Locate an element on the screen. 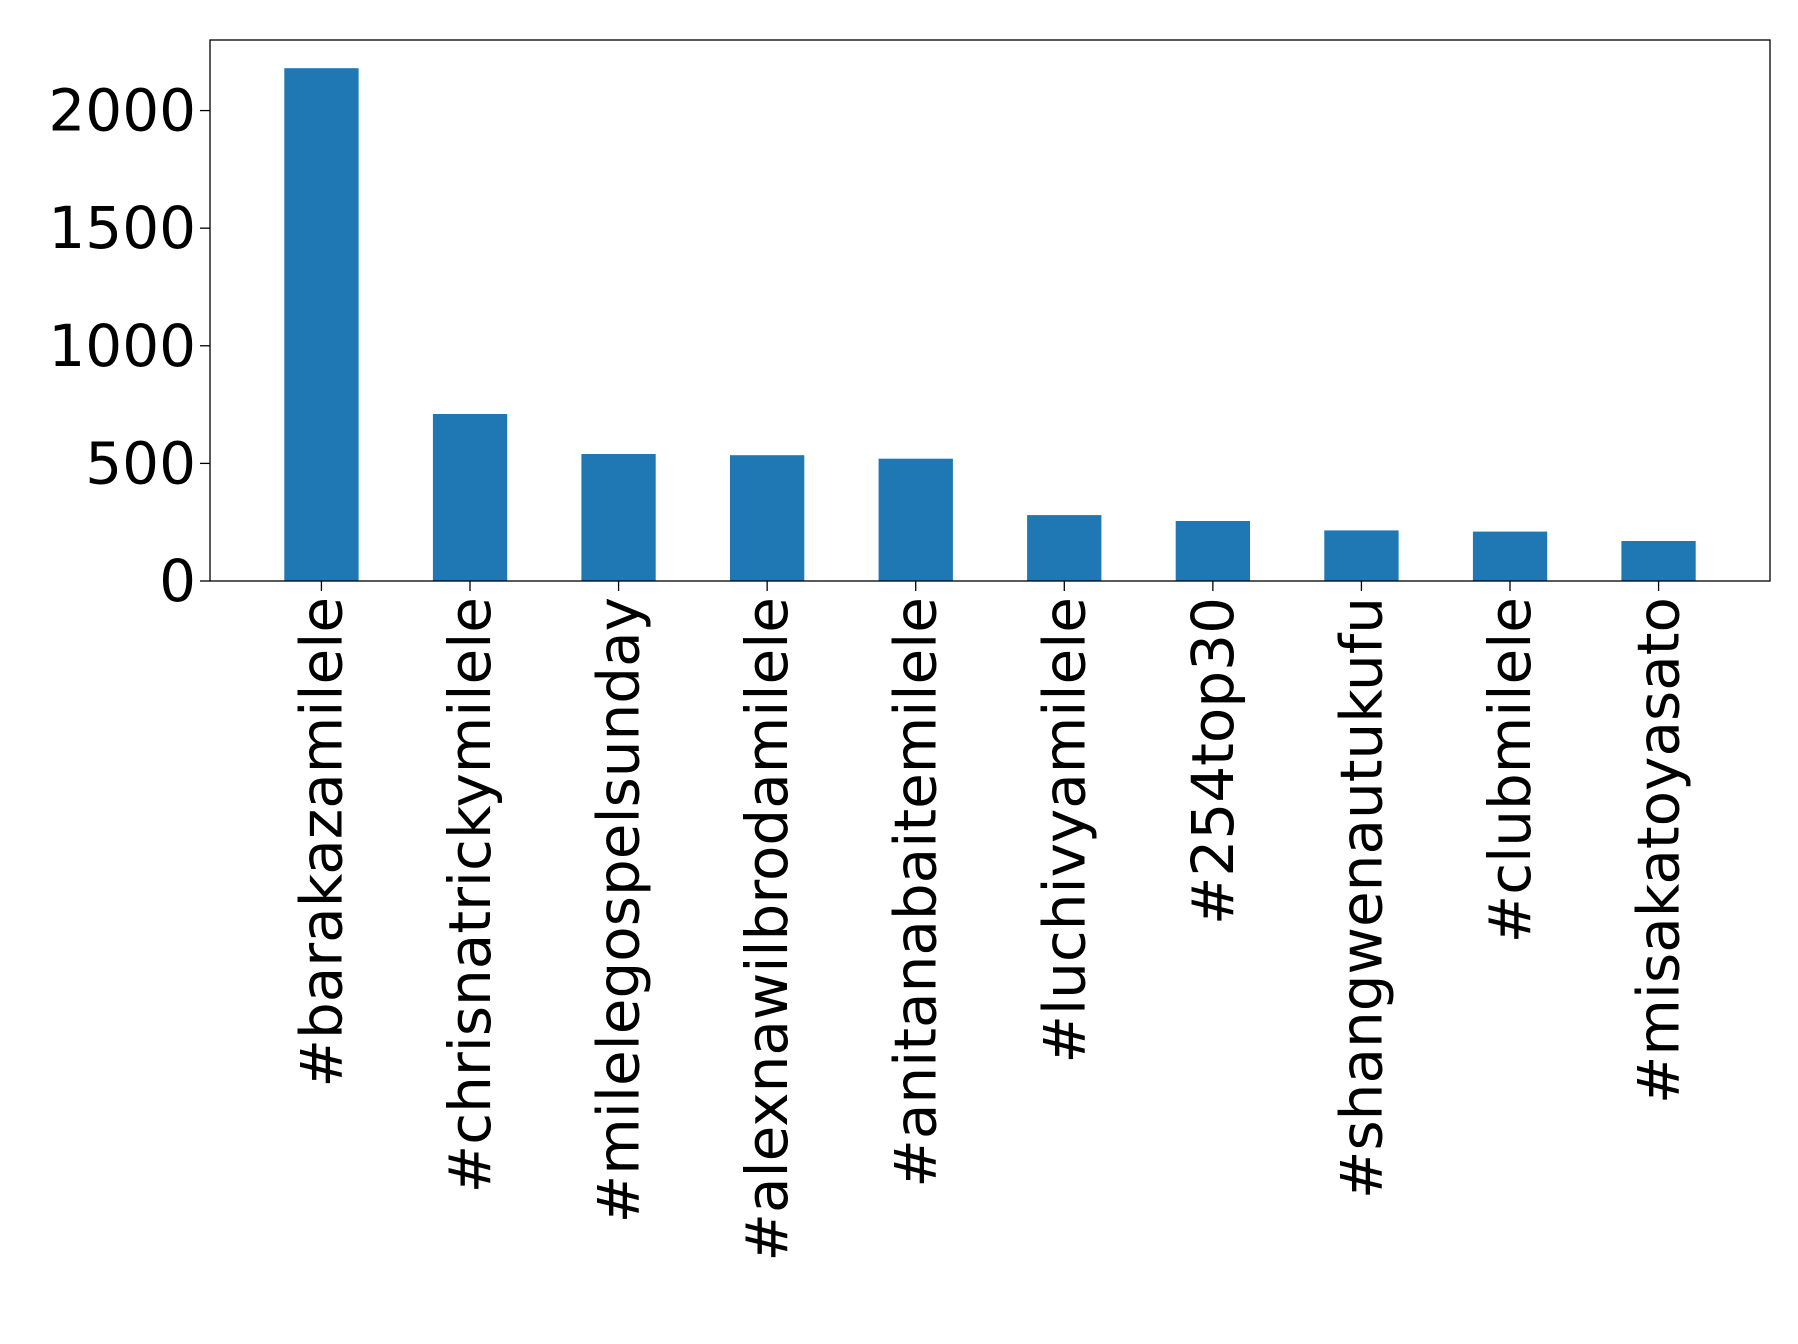 The width and height of the screenshot is (1798, 1344). y-tick-label-2: 1000 is located at coordinates (122, 346).